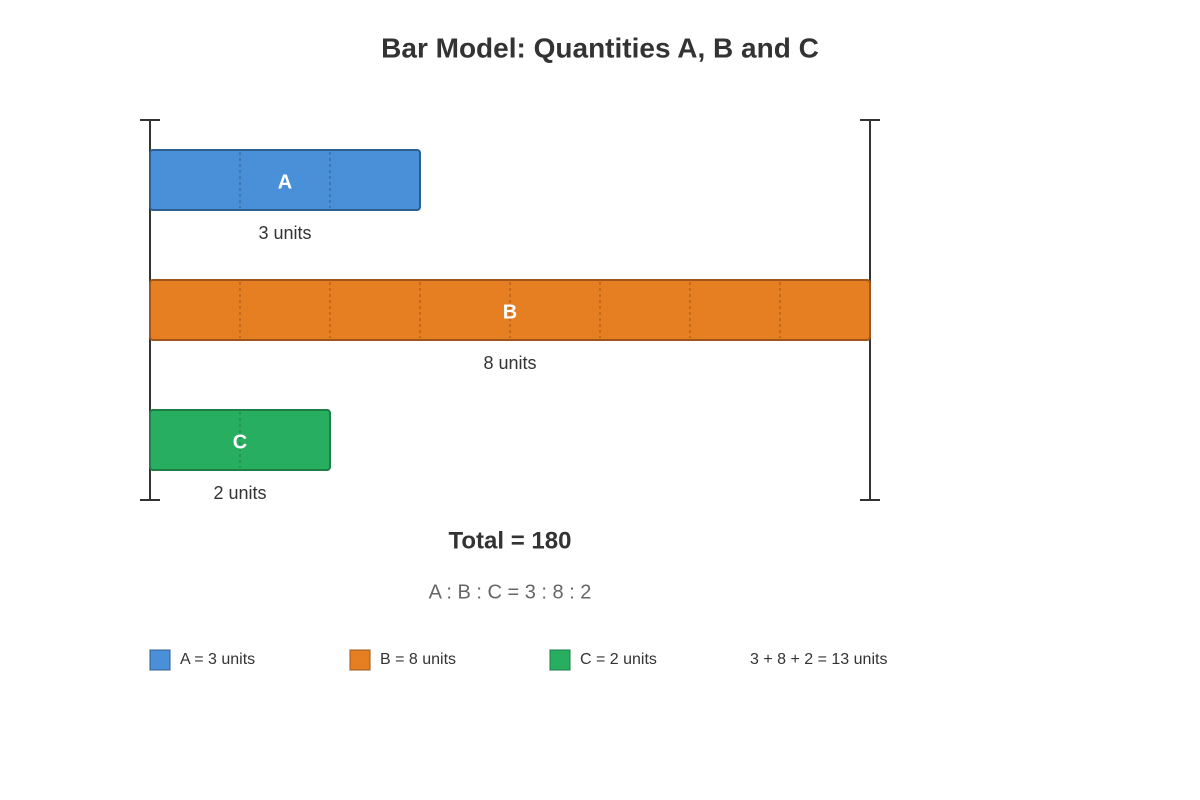 This screenshot has width=1200, height=800. I want to click on total: Total = 180, so click(510, 540).